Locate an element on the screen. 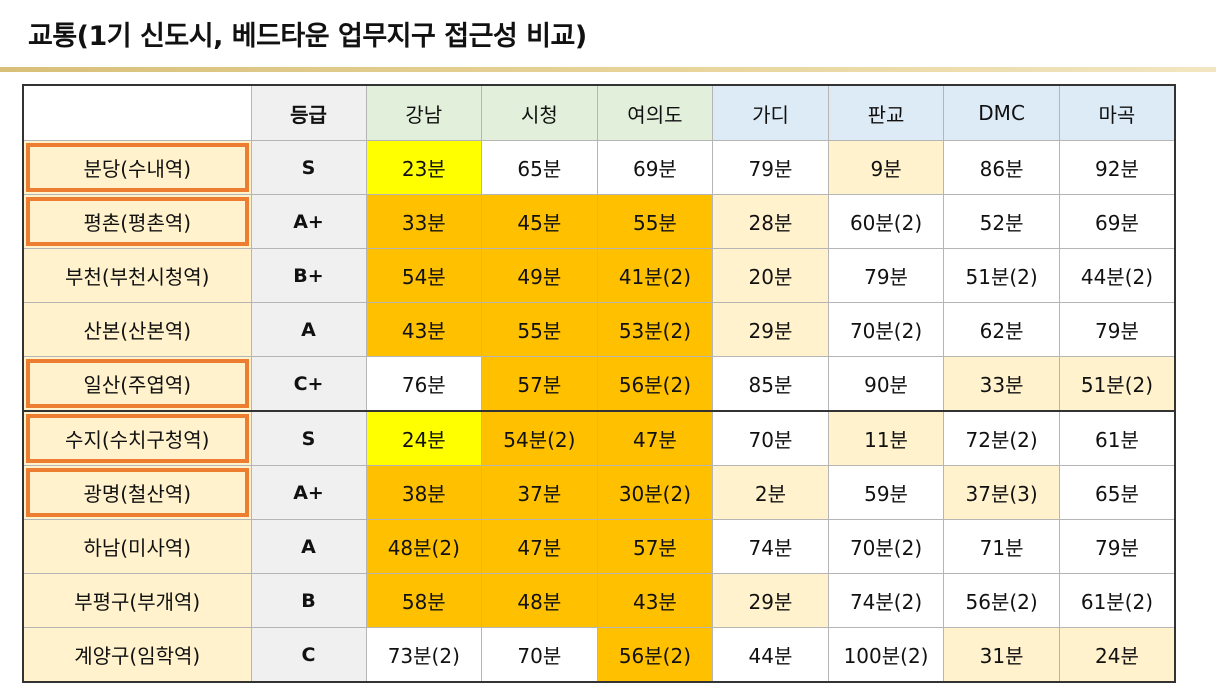  commute-time-cell: 33분 is located at coordinates (424, 221).